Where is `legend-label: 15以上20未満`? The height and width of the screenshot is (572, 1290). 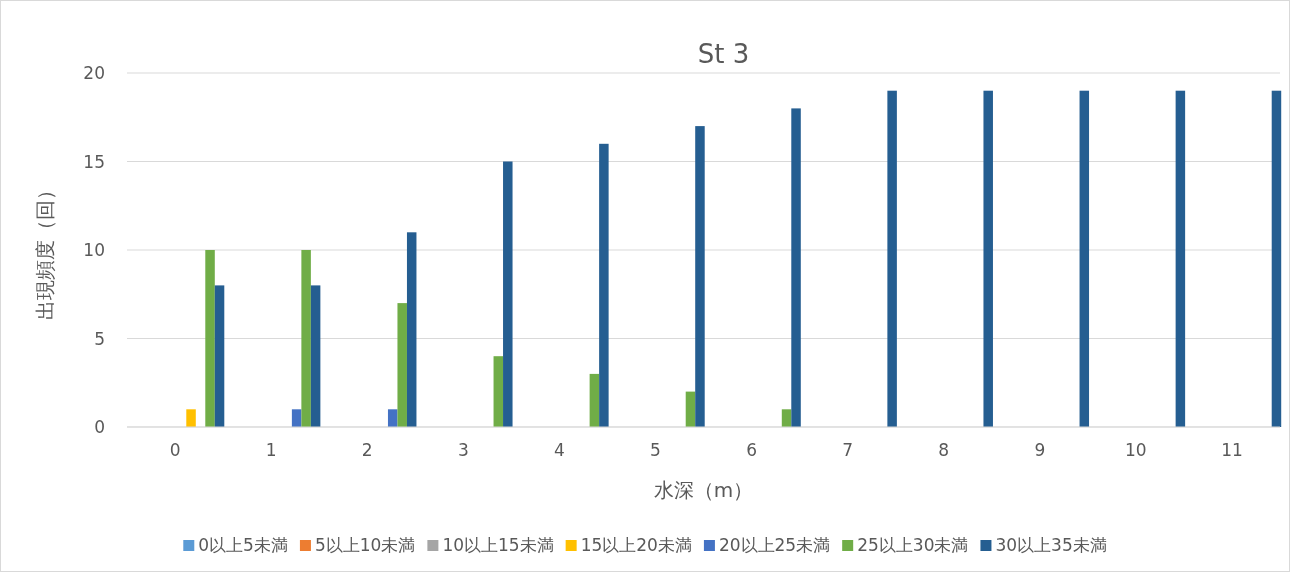
legend-label: 15以上20未満 is located at coordinates (636, 545).